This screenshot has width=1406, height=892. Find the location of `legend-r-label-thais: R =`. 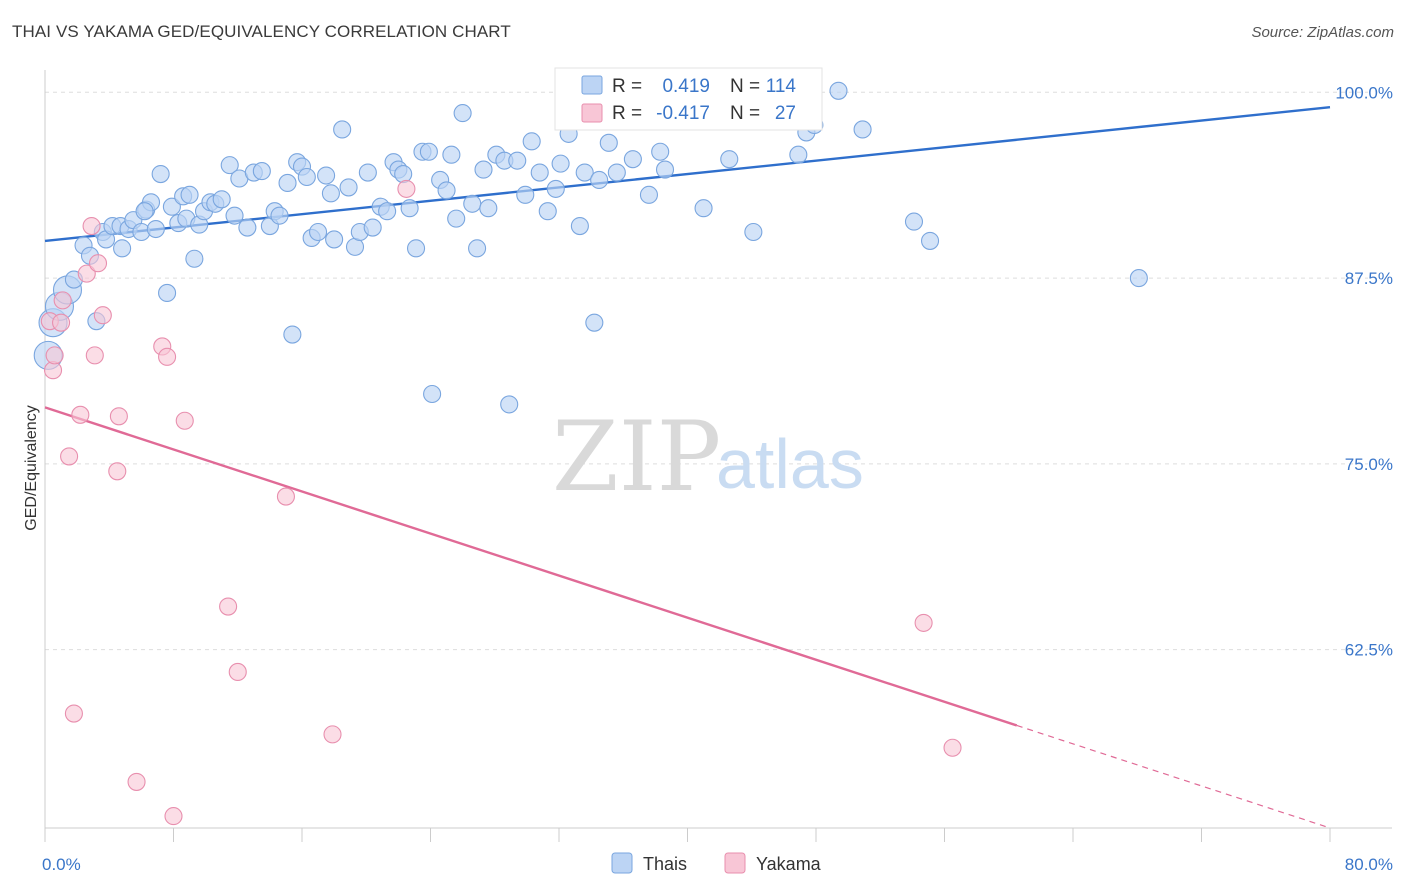

legend-r-label-thais: R = is located at coordinates (627, 86).